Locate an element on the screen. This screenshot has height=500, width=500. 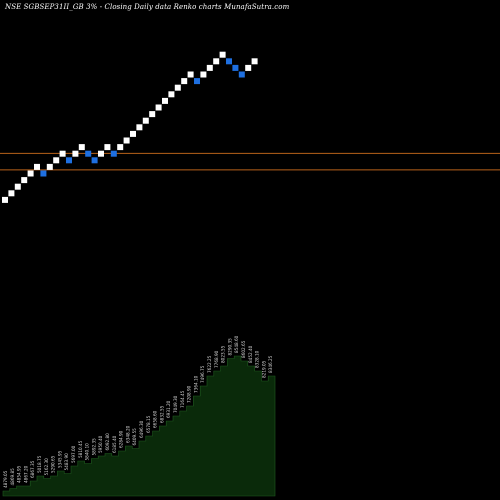
volume-label: 8023.55 is located at coordinates (223, 354).